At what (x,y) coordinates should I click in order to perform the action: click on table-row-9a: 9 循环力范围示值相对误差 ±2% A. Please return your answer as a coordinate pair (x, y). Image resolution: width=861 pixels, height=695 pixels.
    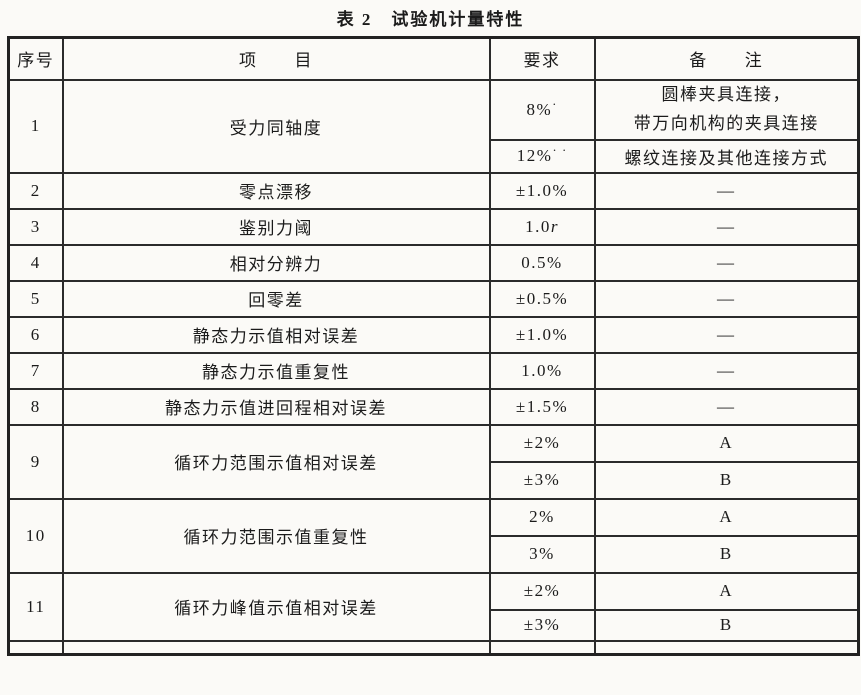
    Looking at the image, I should click on (433, 461).